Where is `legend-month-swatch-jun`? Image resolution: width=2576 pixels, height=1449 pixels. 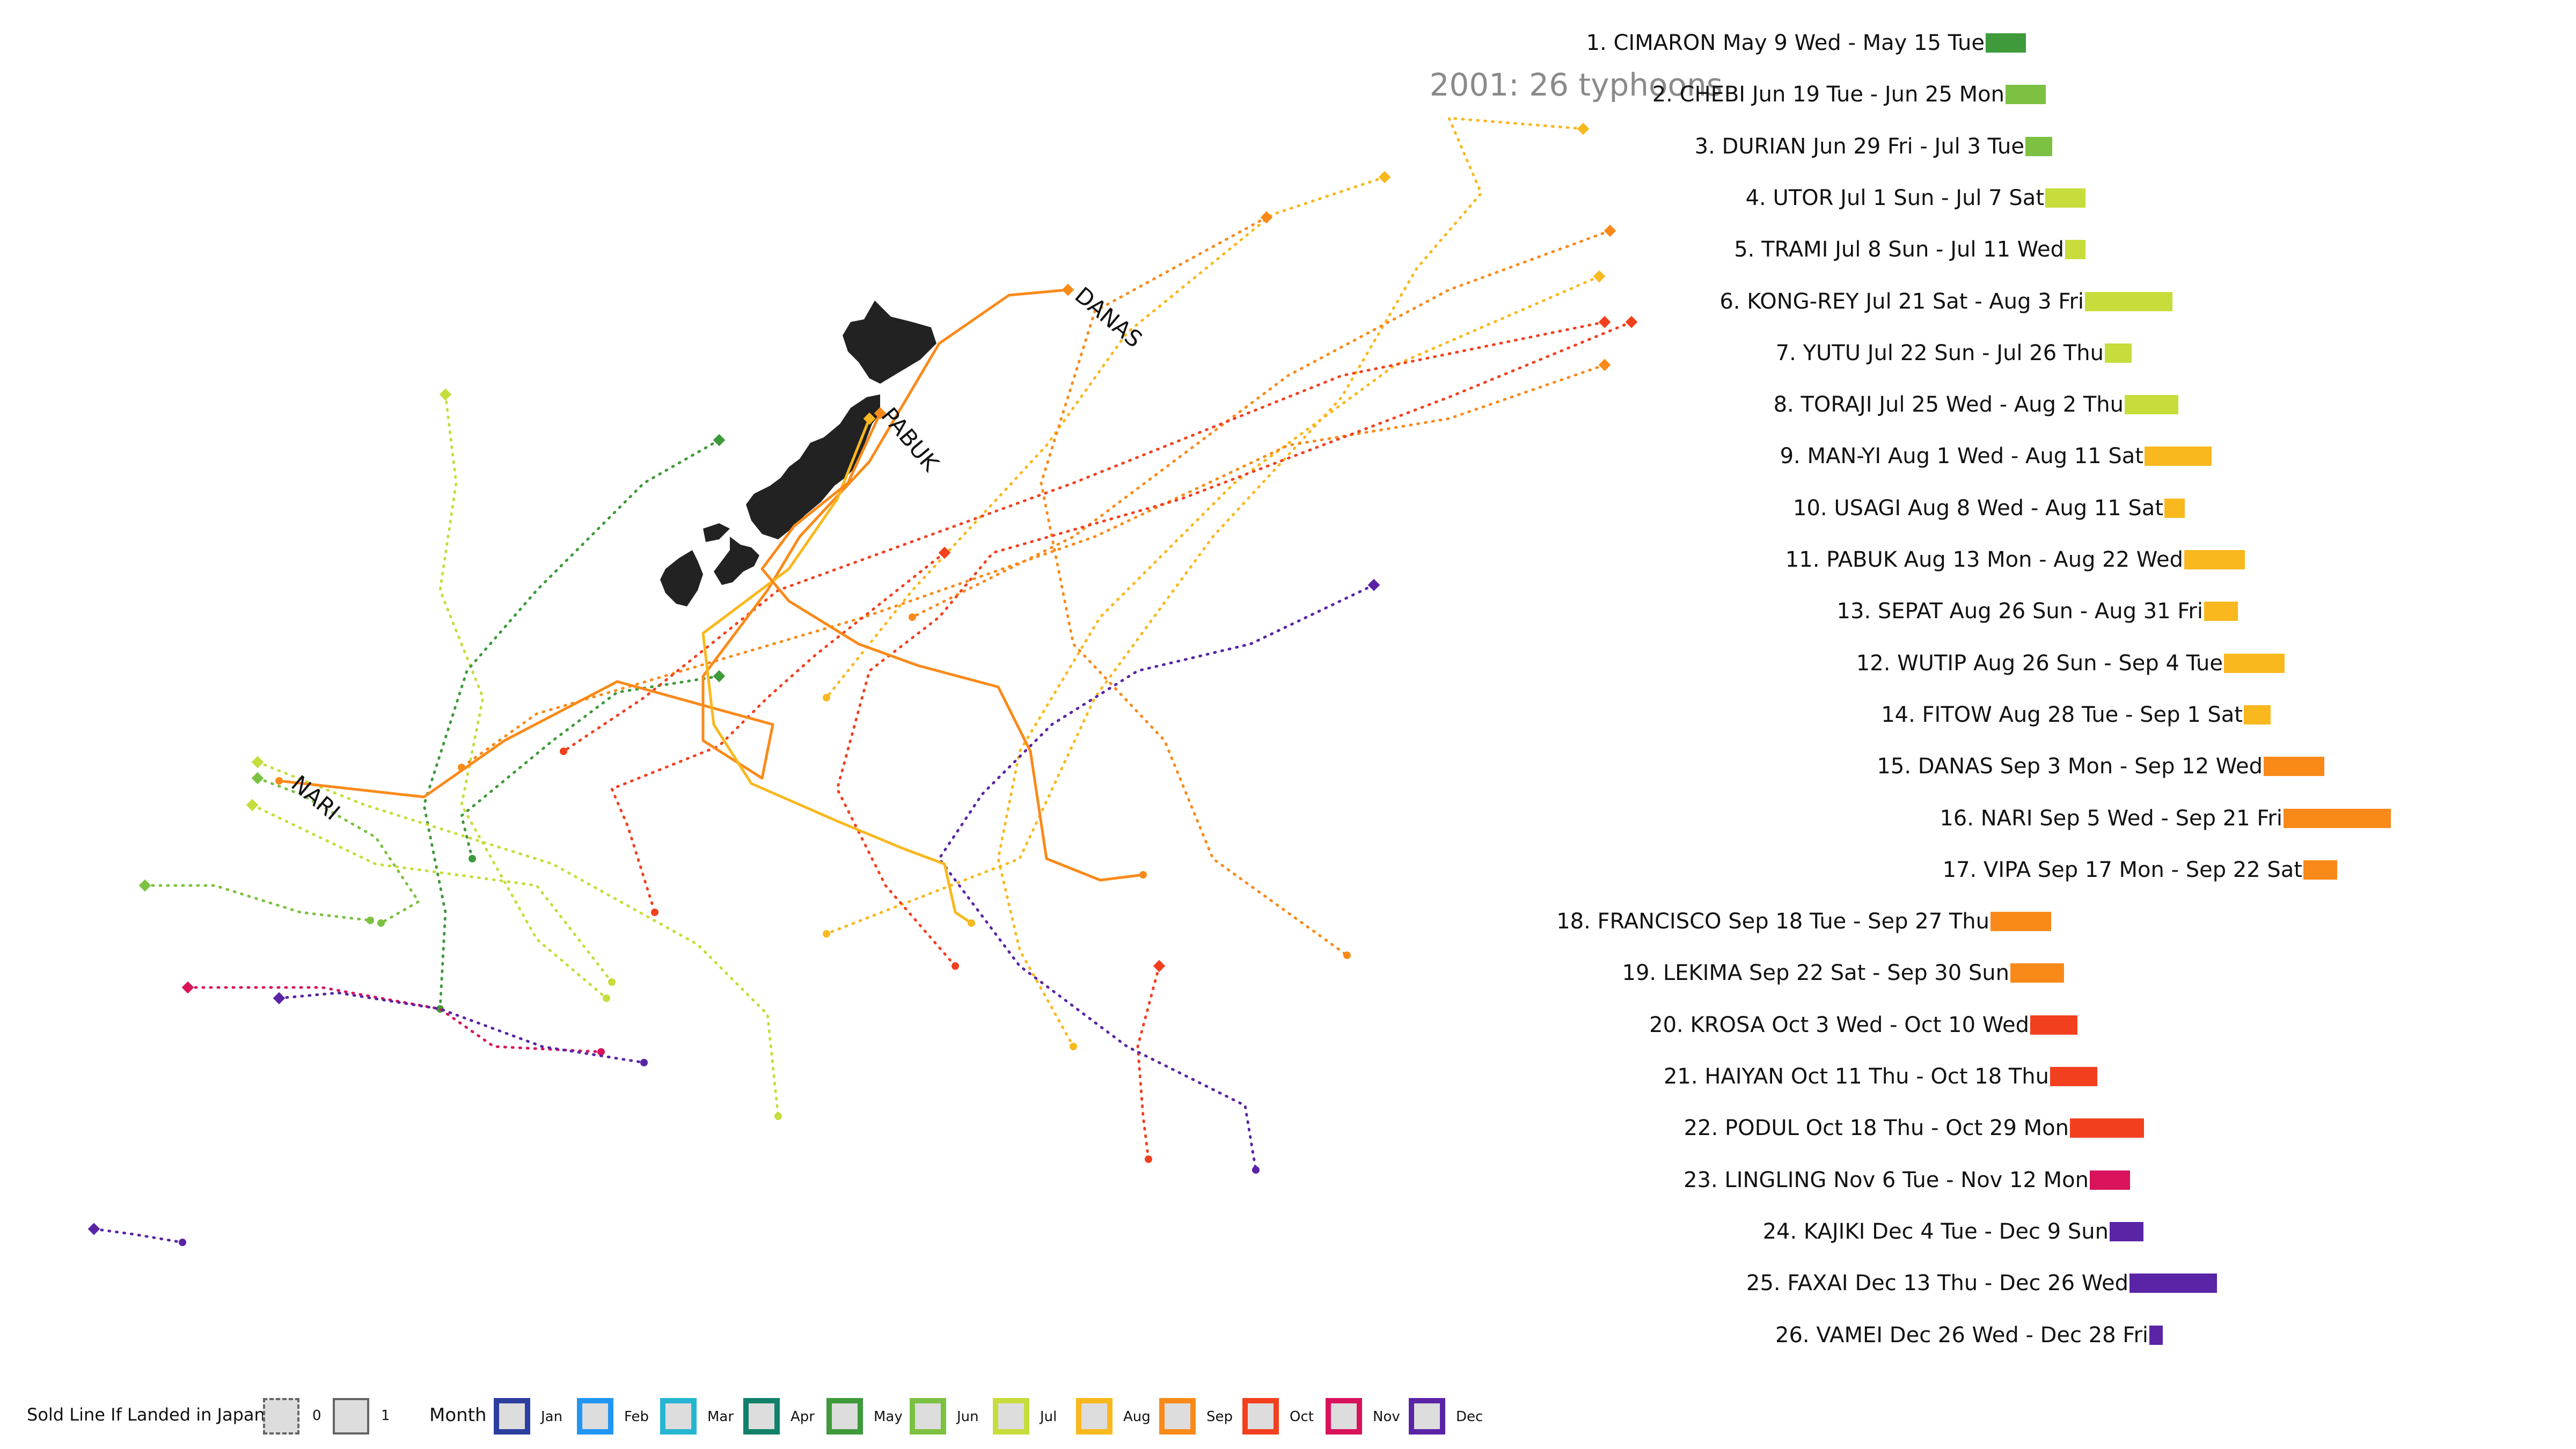
legend-month-swatch-jun is located at coordinates (928, 1416).